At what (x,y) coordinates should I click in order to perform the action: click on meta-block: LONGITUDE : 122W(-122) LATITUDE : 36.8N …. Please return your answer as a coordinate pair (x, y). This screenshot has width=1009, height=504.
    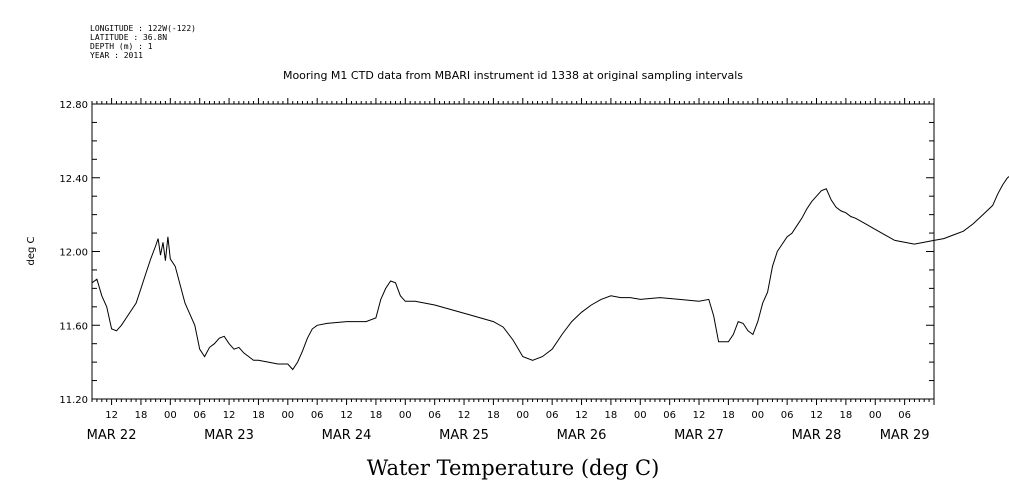
    Looking at the image, I should click on (143, 42).